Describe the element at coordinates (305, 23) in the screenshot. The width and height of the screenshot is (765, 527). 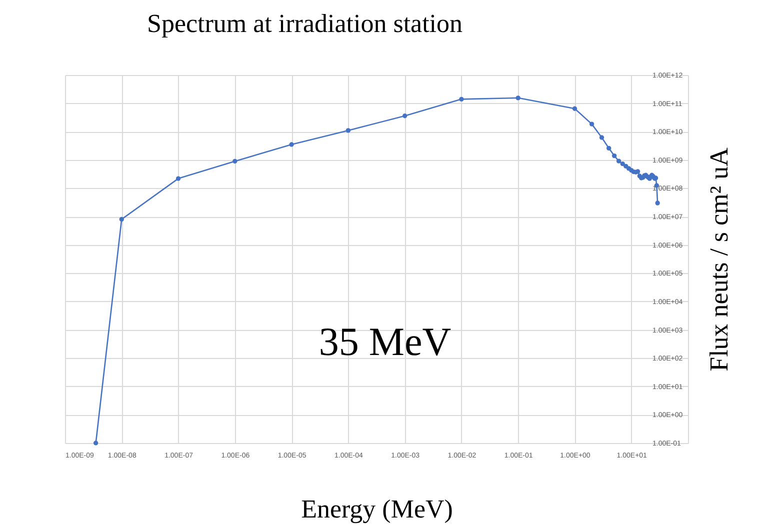
I see `chart-title: Spectrum at irradiation station` at that location.